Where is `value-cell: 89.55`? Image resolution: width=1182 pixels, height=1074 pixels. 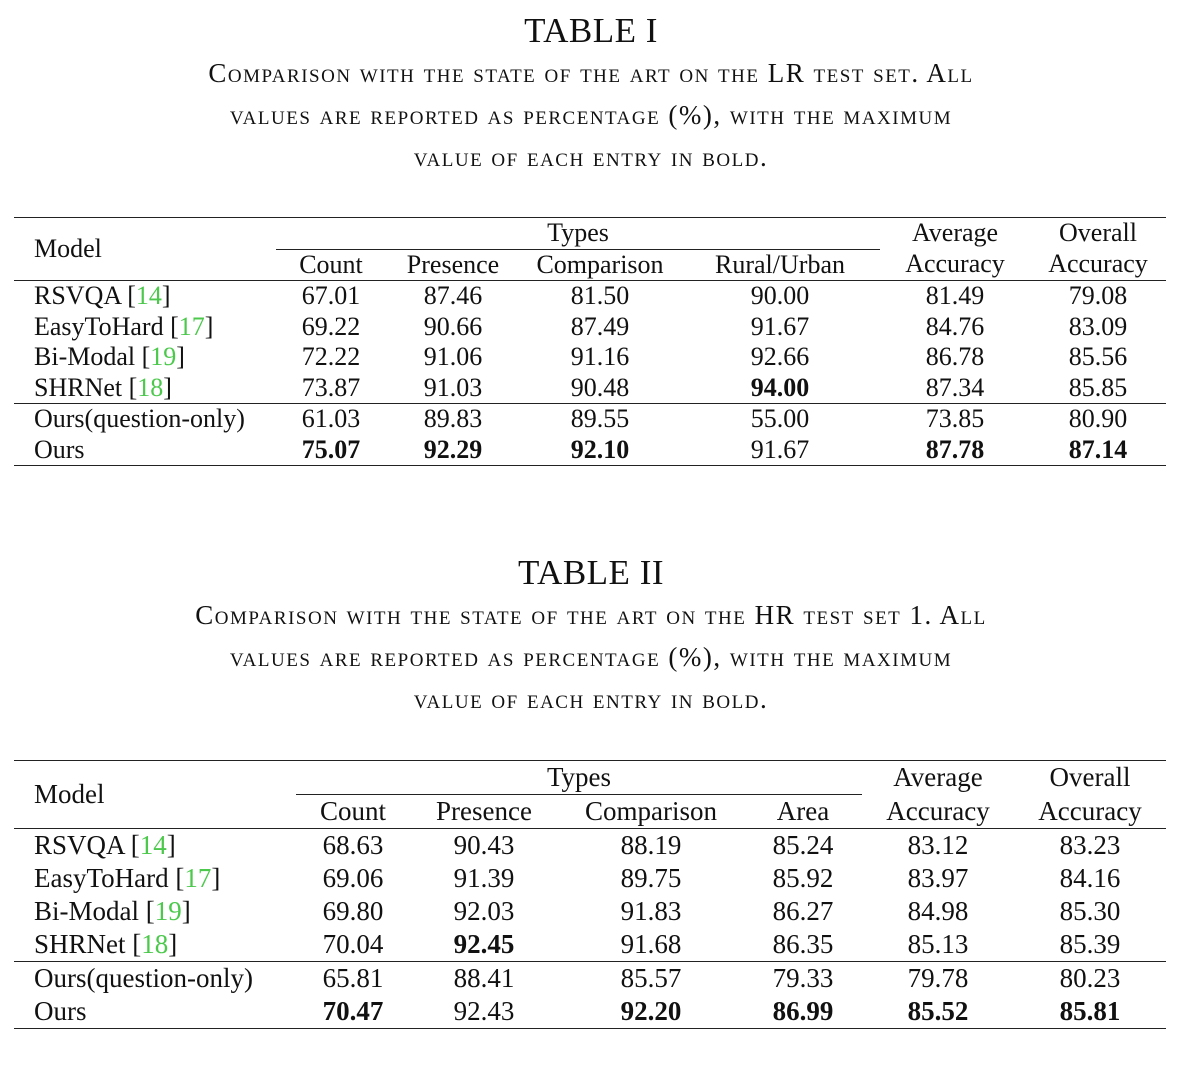 value-cell: 89.55 is located at coordinates (600, 419).